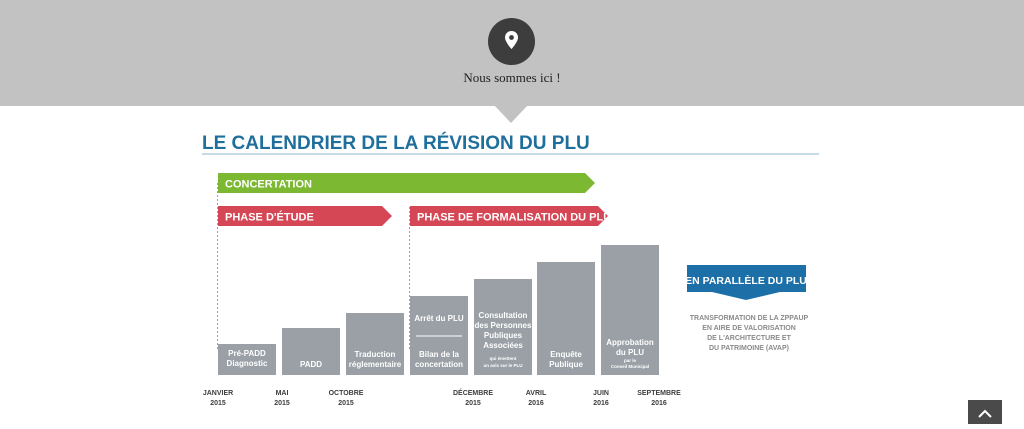  Describe the element at coordinates (749, 328) in the screenshot. I see `parallel-text-line: EN AIRE DE VALORISATION` at that location.